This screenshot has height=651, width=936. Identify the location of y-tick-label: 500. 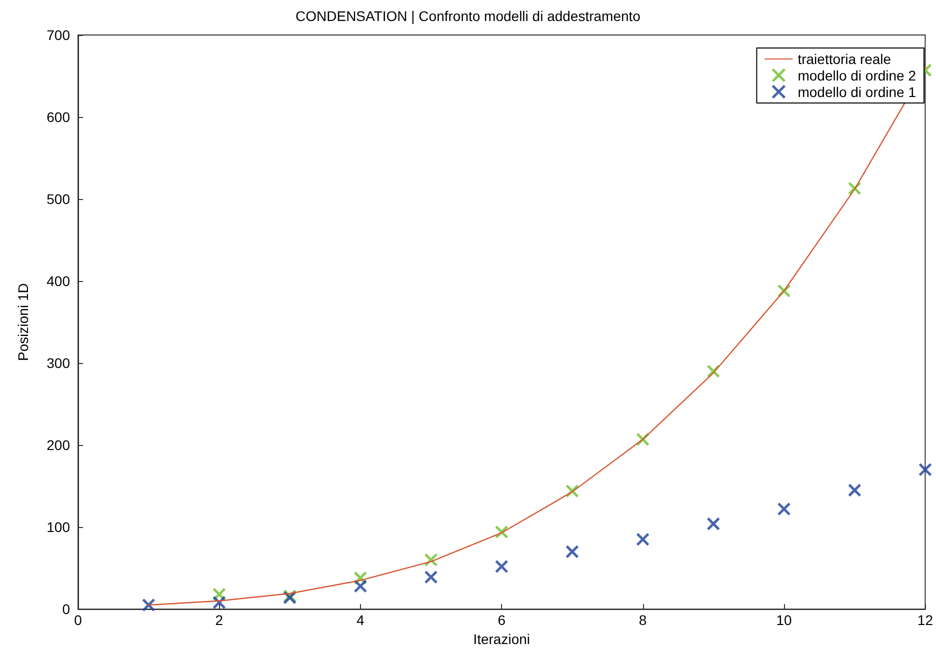
(58, 199).